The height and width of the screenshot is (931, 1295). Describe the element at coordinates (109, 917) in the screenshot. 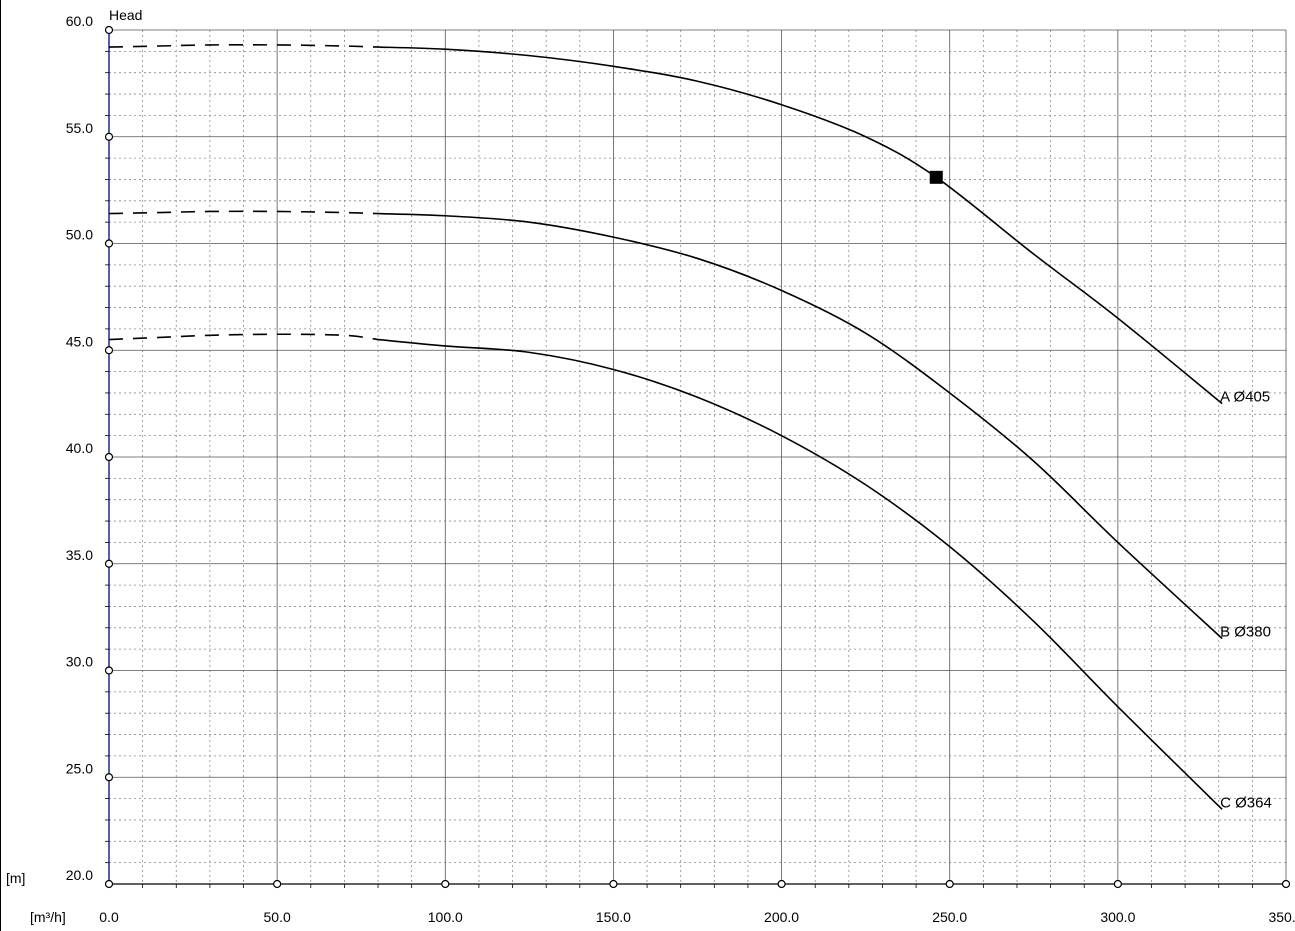

I see `x-tick-label: 0.0` at that location.